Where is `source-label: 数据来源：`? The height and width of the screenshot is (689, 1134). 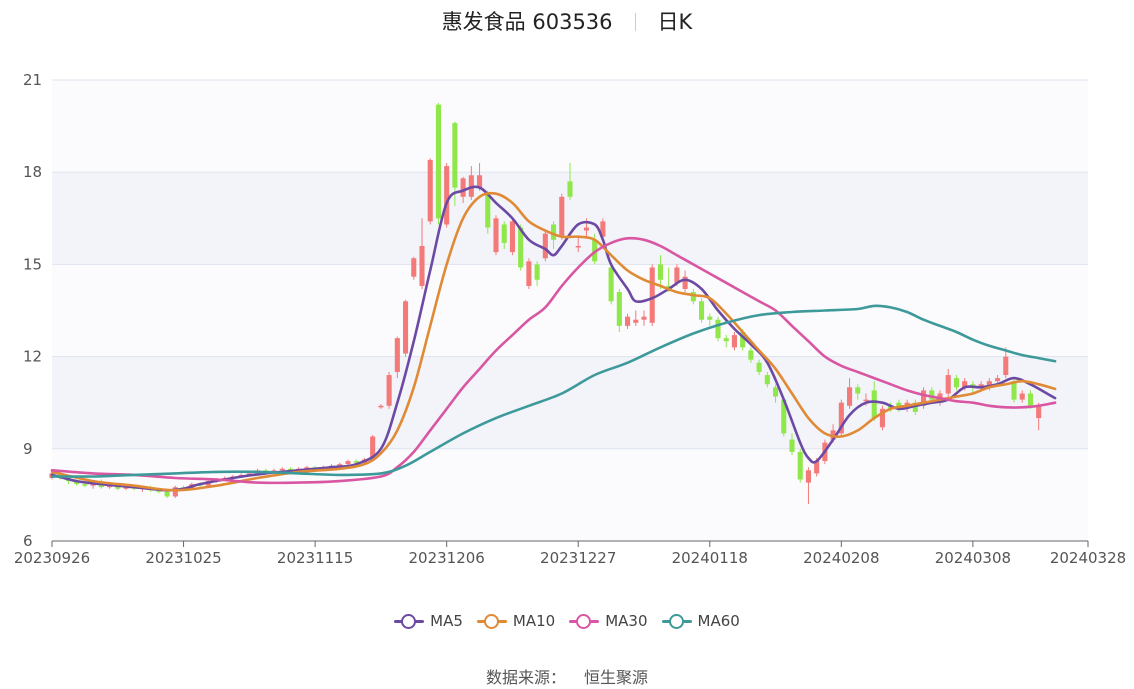 source-label: 数据来源： is located at coordinates (525, 677).